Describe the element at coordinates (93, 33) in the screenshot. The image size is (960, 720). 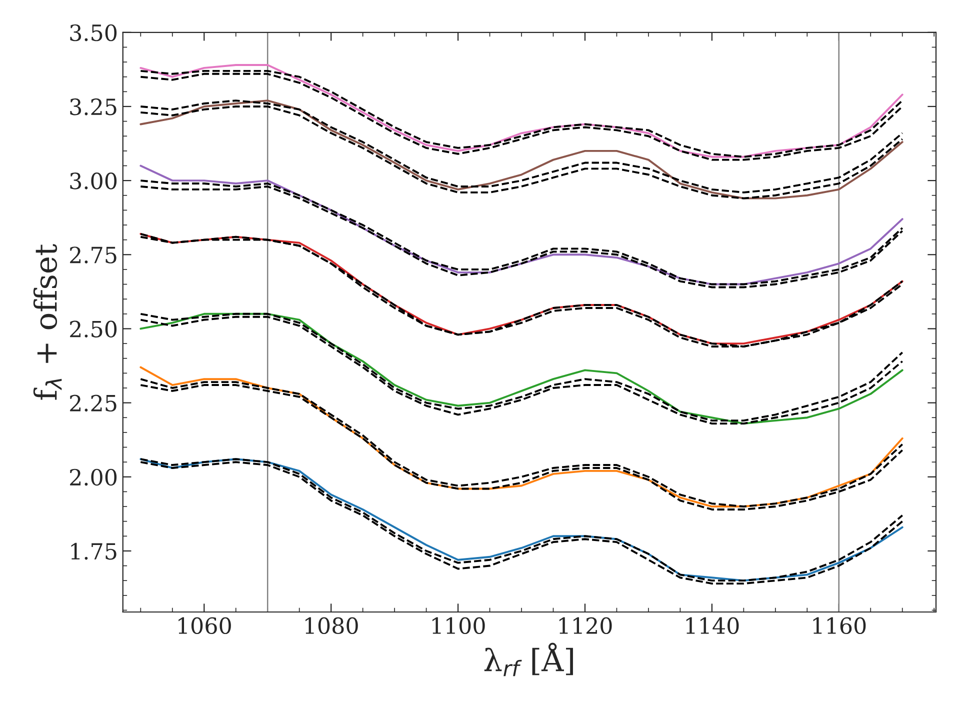
I see `y-tick-label: 3.50` at that location.